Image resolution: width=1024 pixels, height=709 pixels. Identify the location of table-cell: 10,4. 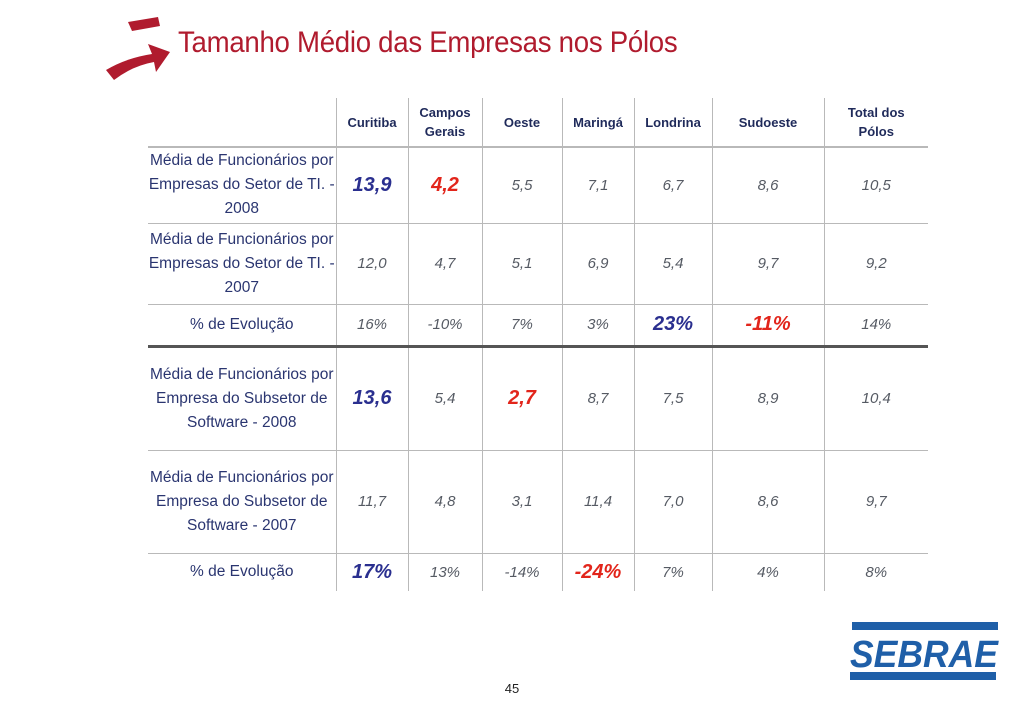
(875, 398).